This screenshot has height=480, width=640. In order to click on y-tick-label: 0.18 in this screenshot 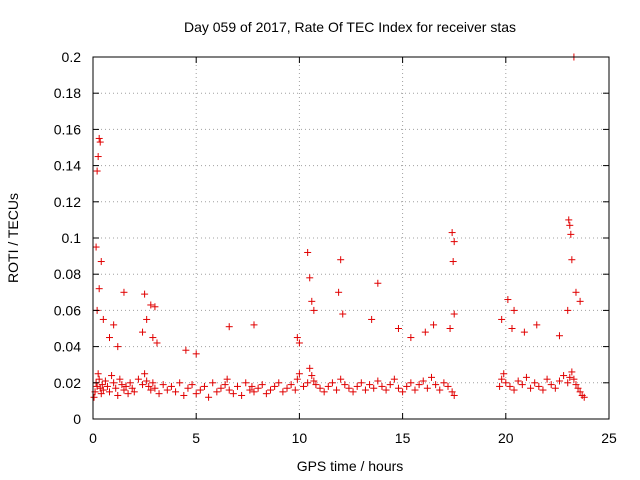, I will do `click(67, 93)`.